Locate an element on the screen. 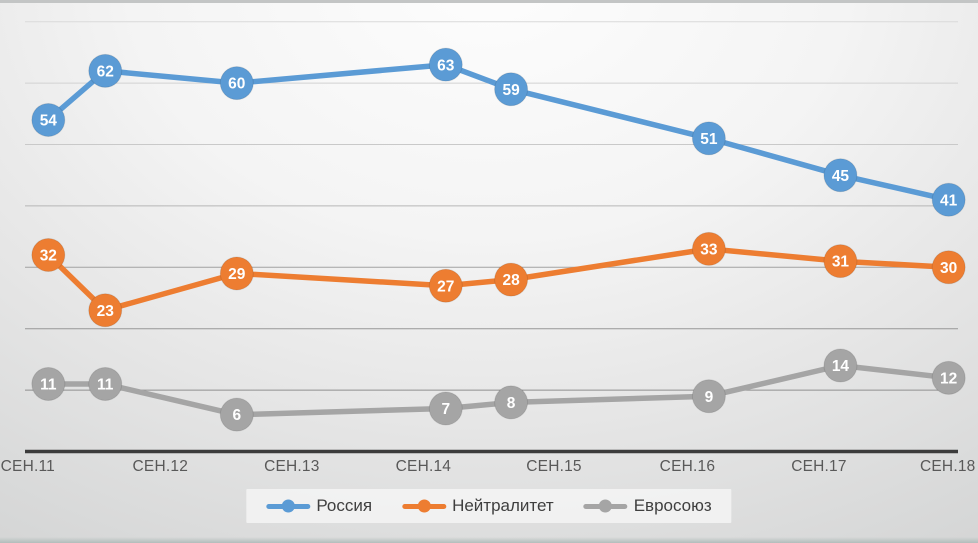 The width and height of the screenshot is (978, 543). data-point-marker: 54 is located at coordinates (48, 119).